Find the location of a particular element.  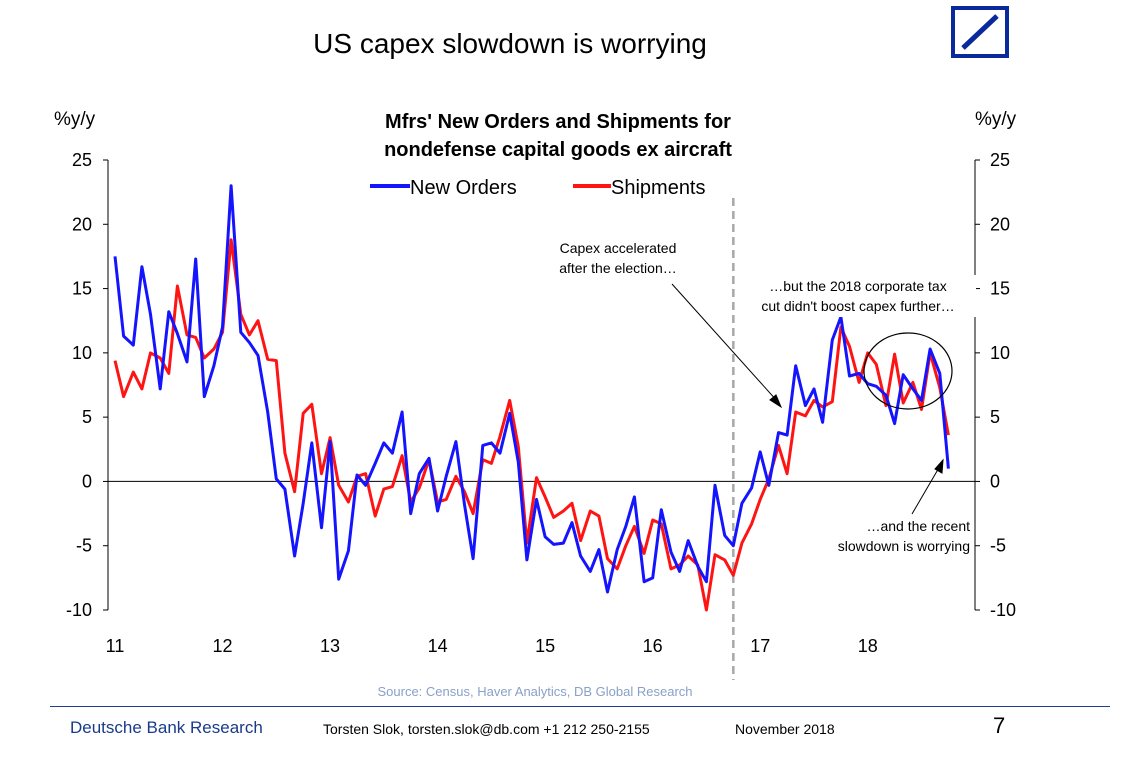

x-tick-label: 11 is located at coordinates (115, 646).